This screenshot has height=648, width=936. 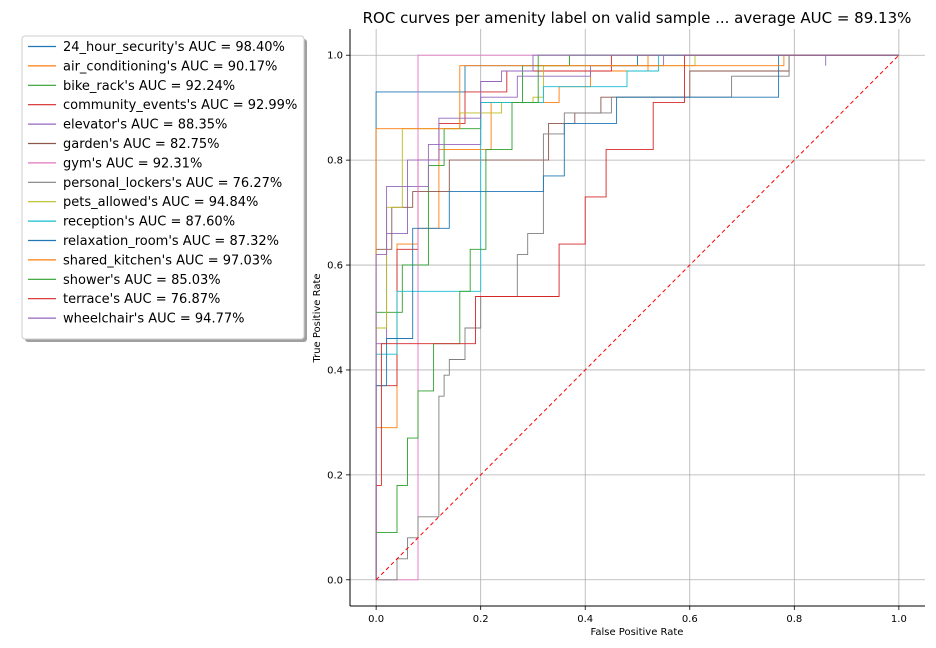 I want to click on y-axis-title: True Positive Rate, so click(x=317, y=318).